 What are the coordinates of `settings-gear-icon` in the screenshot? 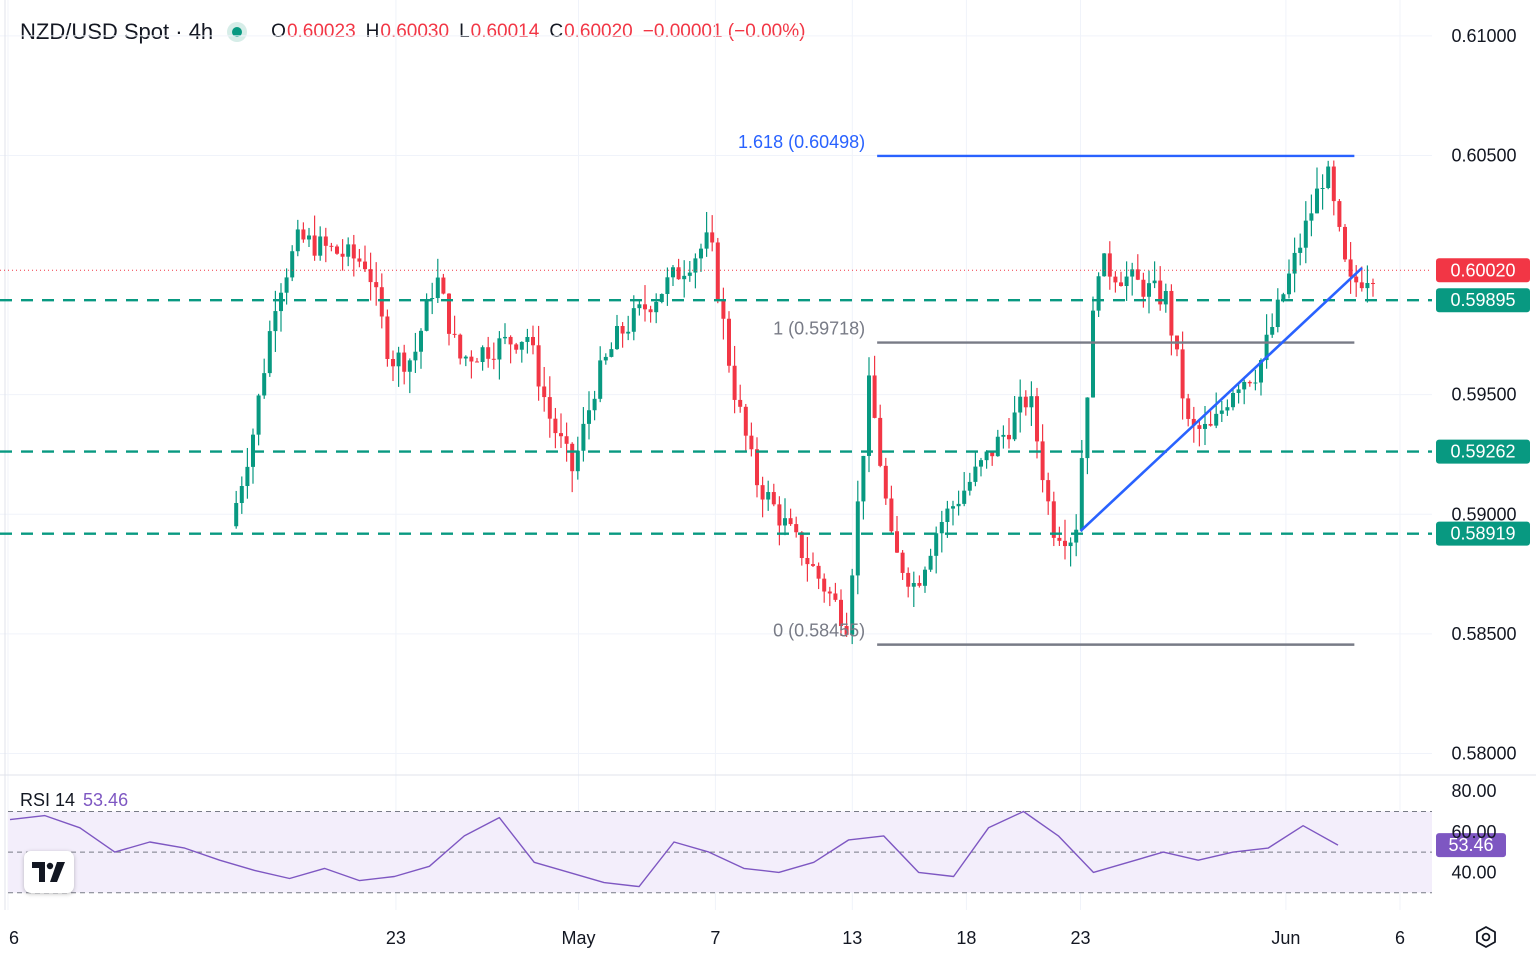 It's located at (1486, 939).